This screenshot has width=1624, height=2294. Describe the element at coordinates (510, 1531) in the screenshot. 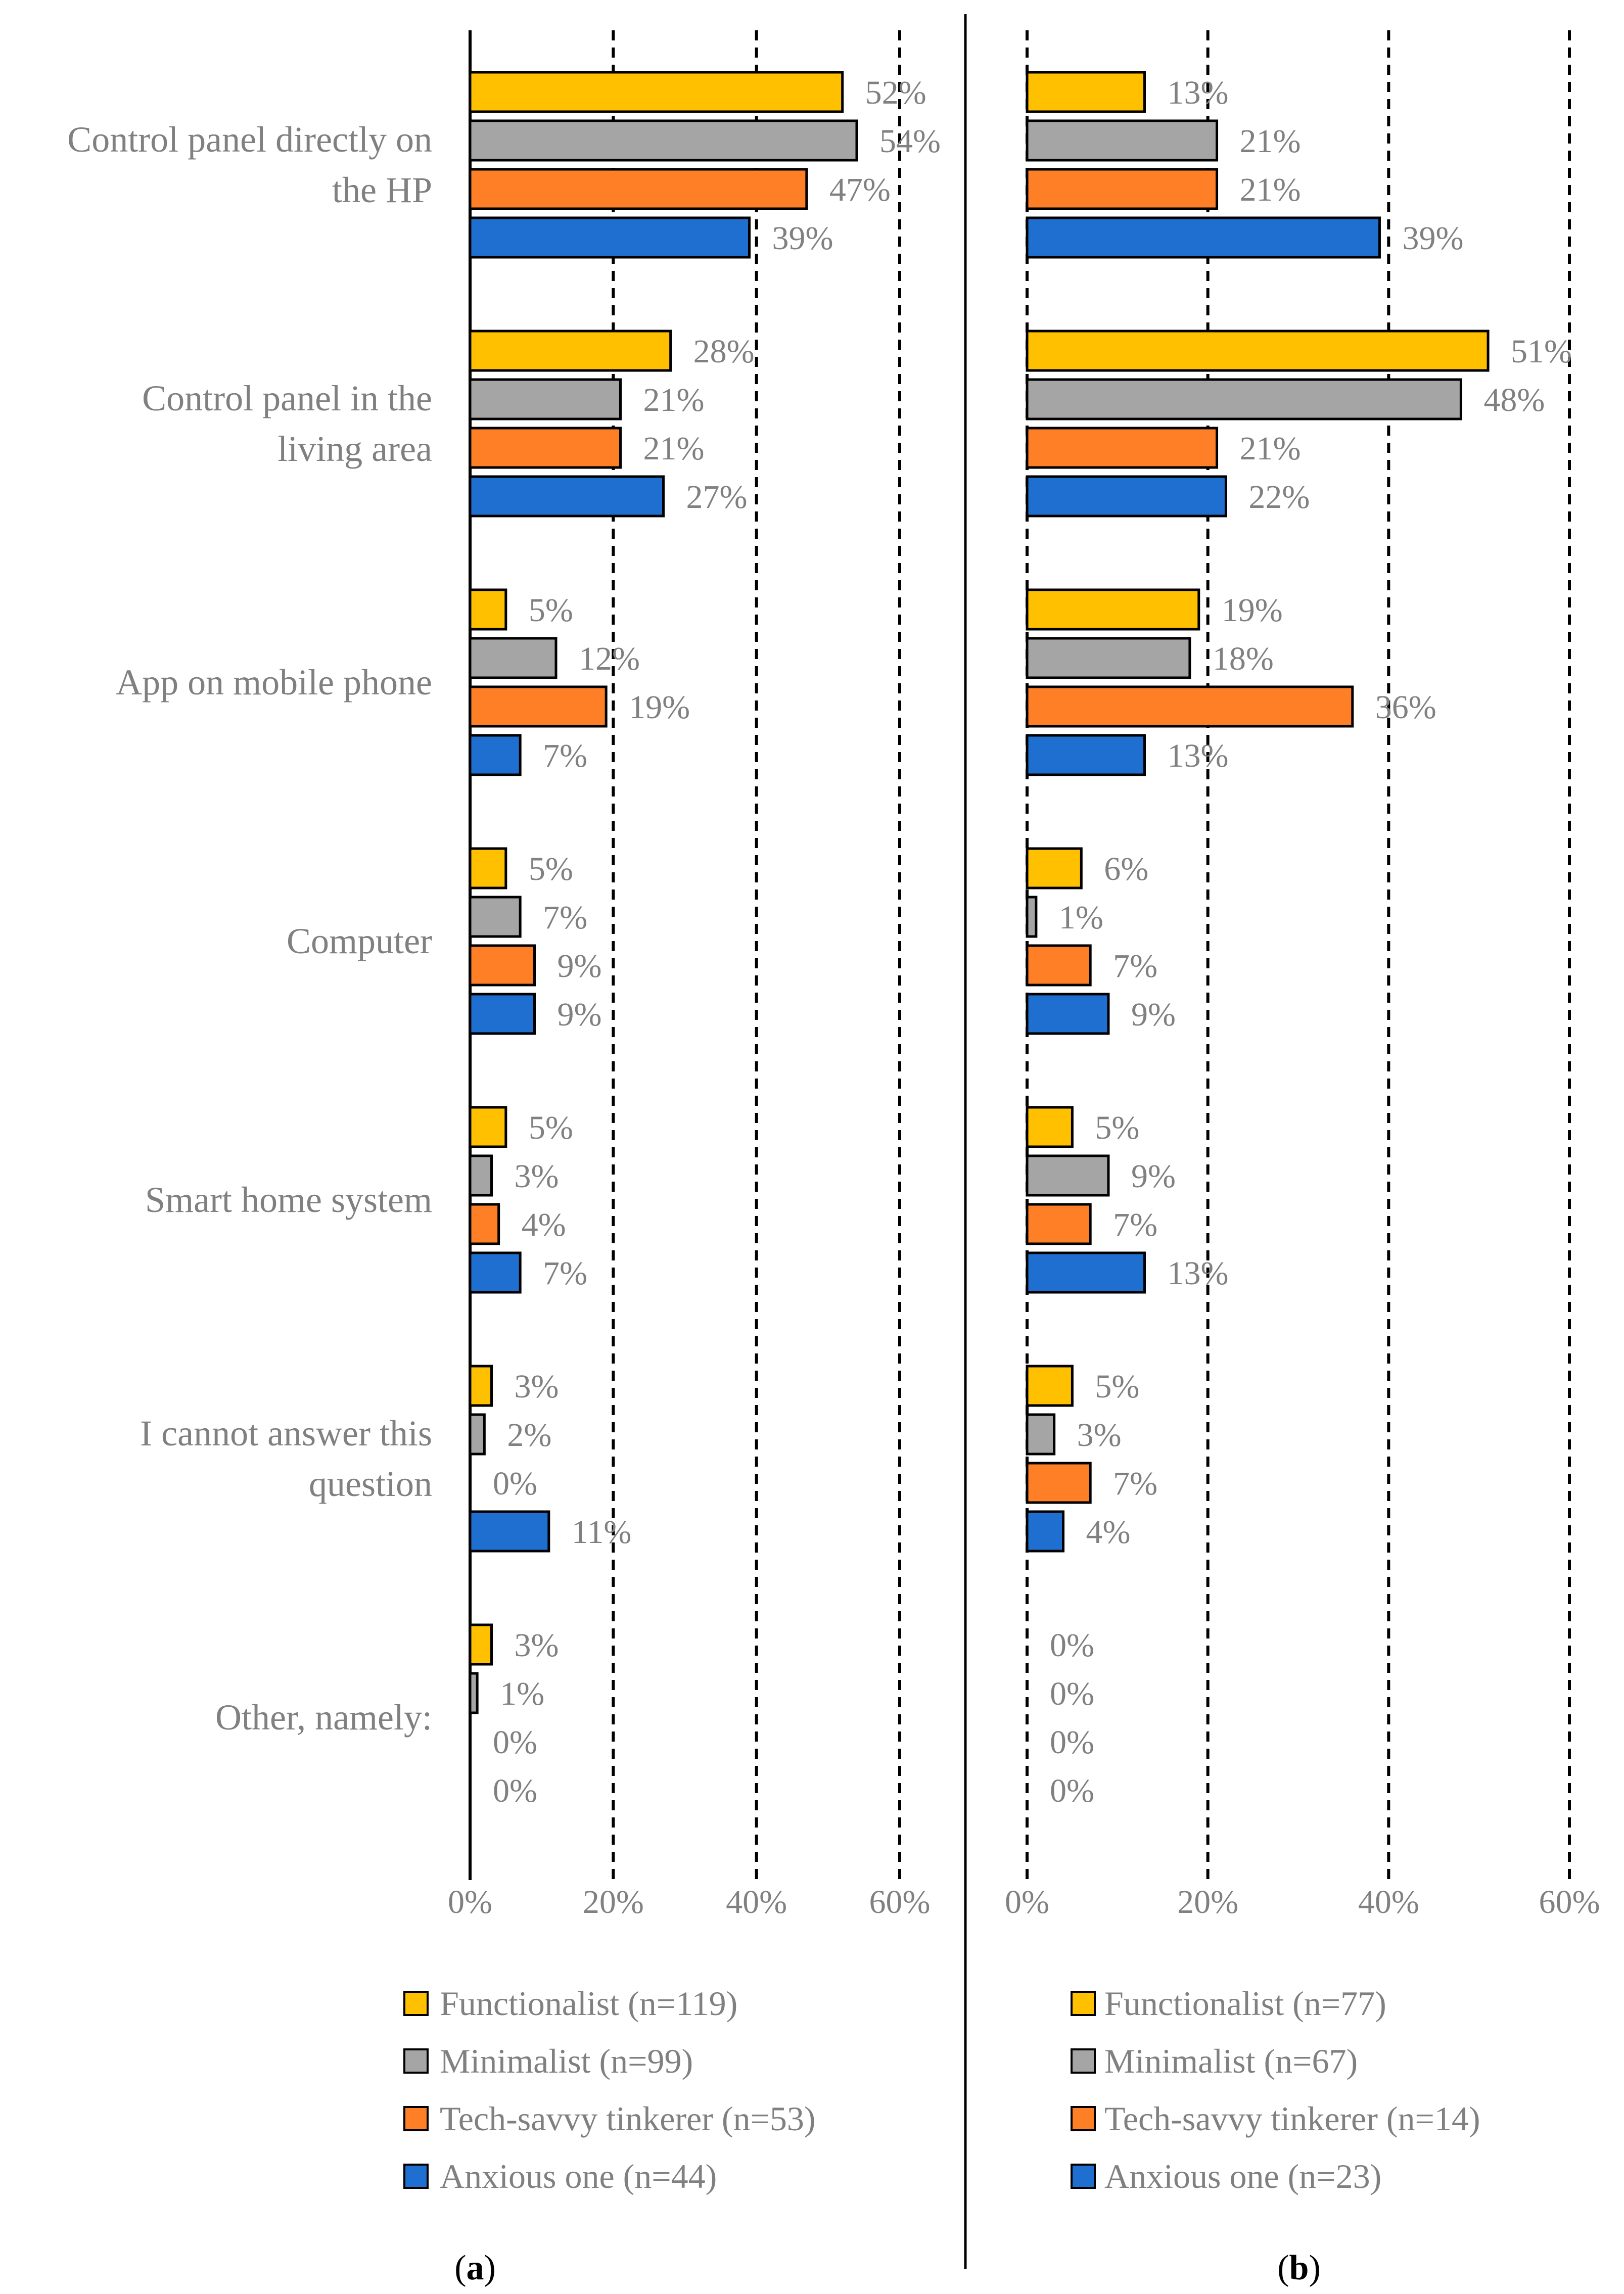

I see `bar-anxious-one-i-cannot-answer-this-question` at that location.